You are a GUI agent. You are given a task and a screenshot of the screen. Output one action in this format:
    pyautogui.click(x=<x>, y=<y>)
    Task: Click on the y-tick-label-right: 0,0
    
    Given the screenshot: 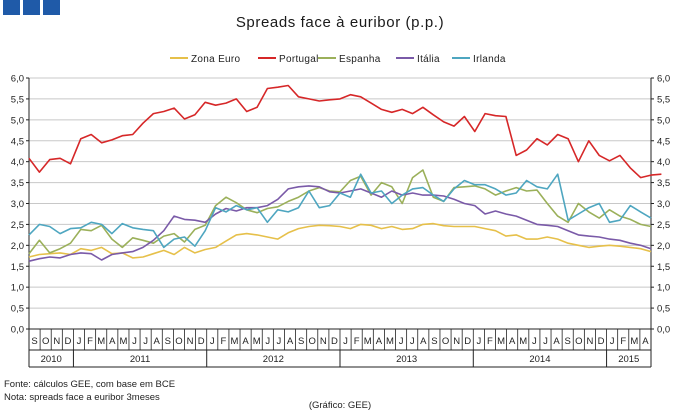 What is the action you would take?
    pyautogui.click(x=663, y=330)
    